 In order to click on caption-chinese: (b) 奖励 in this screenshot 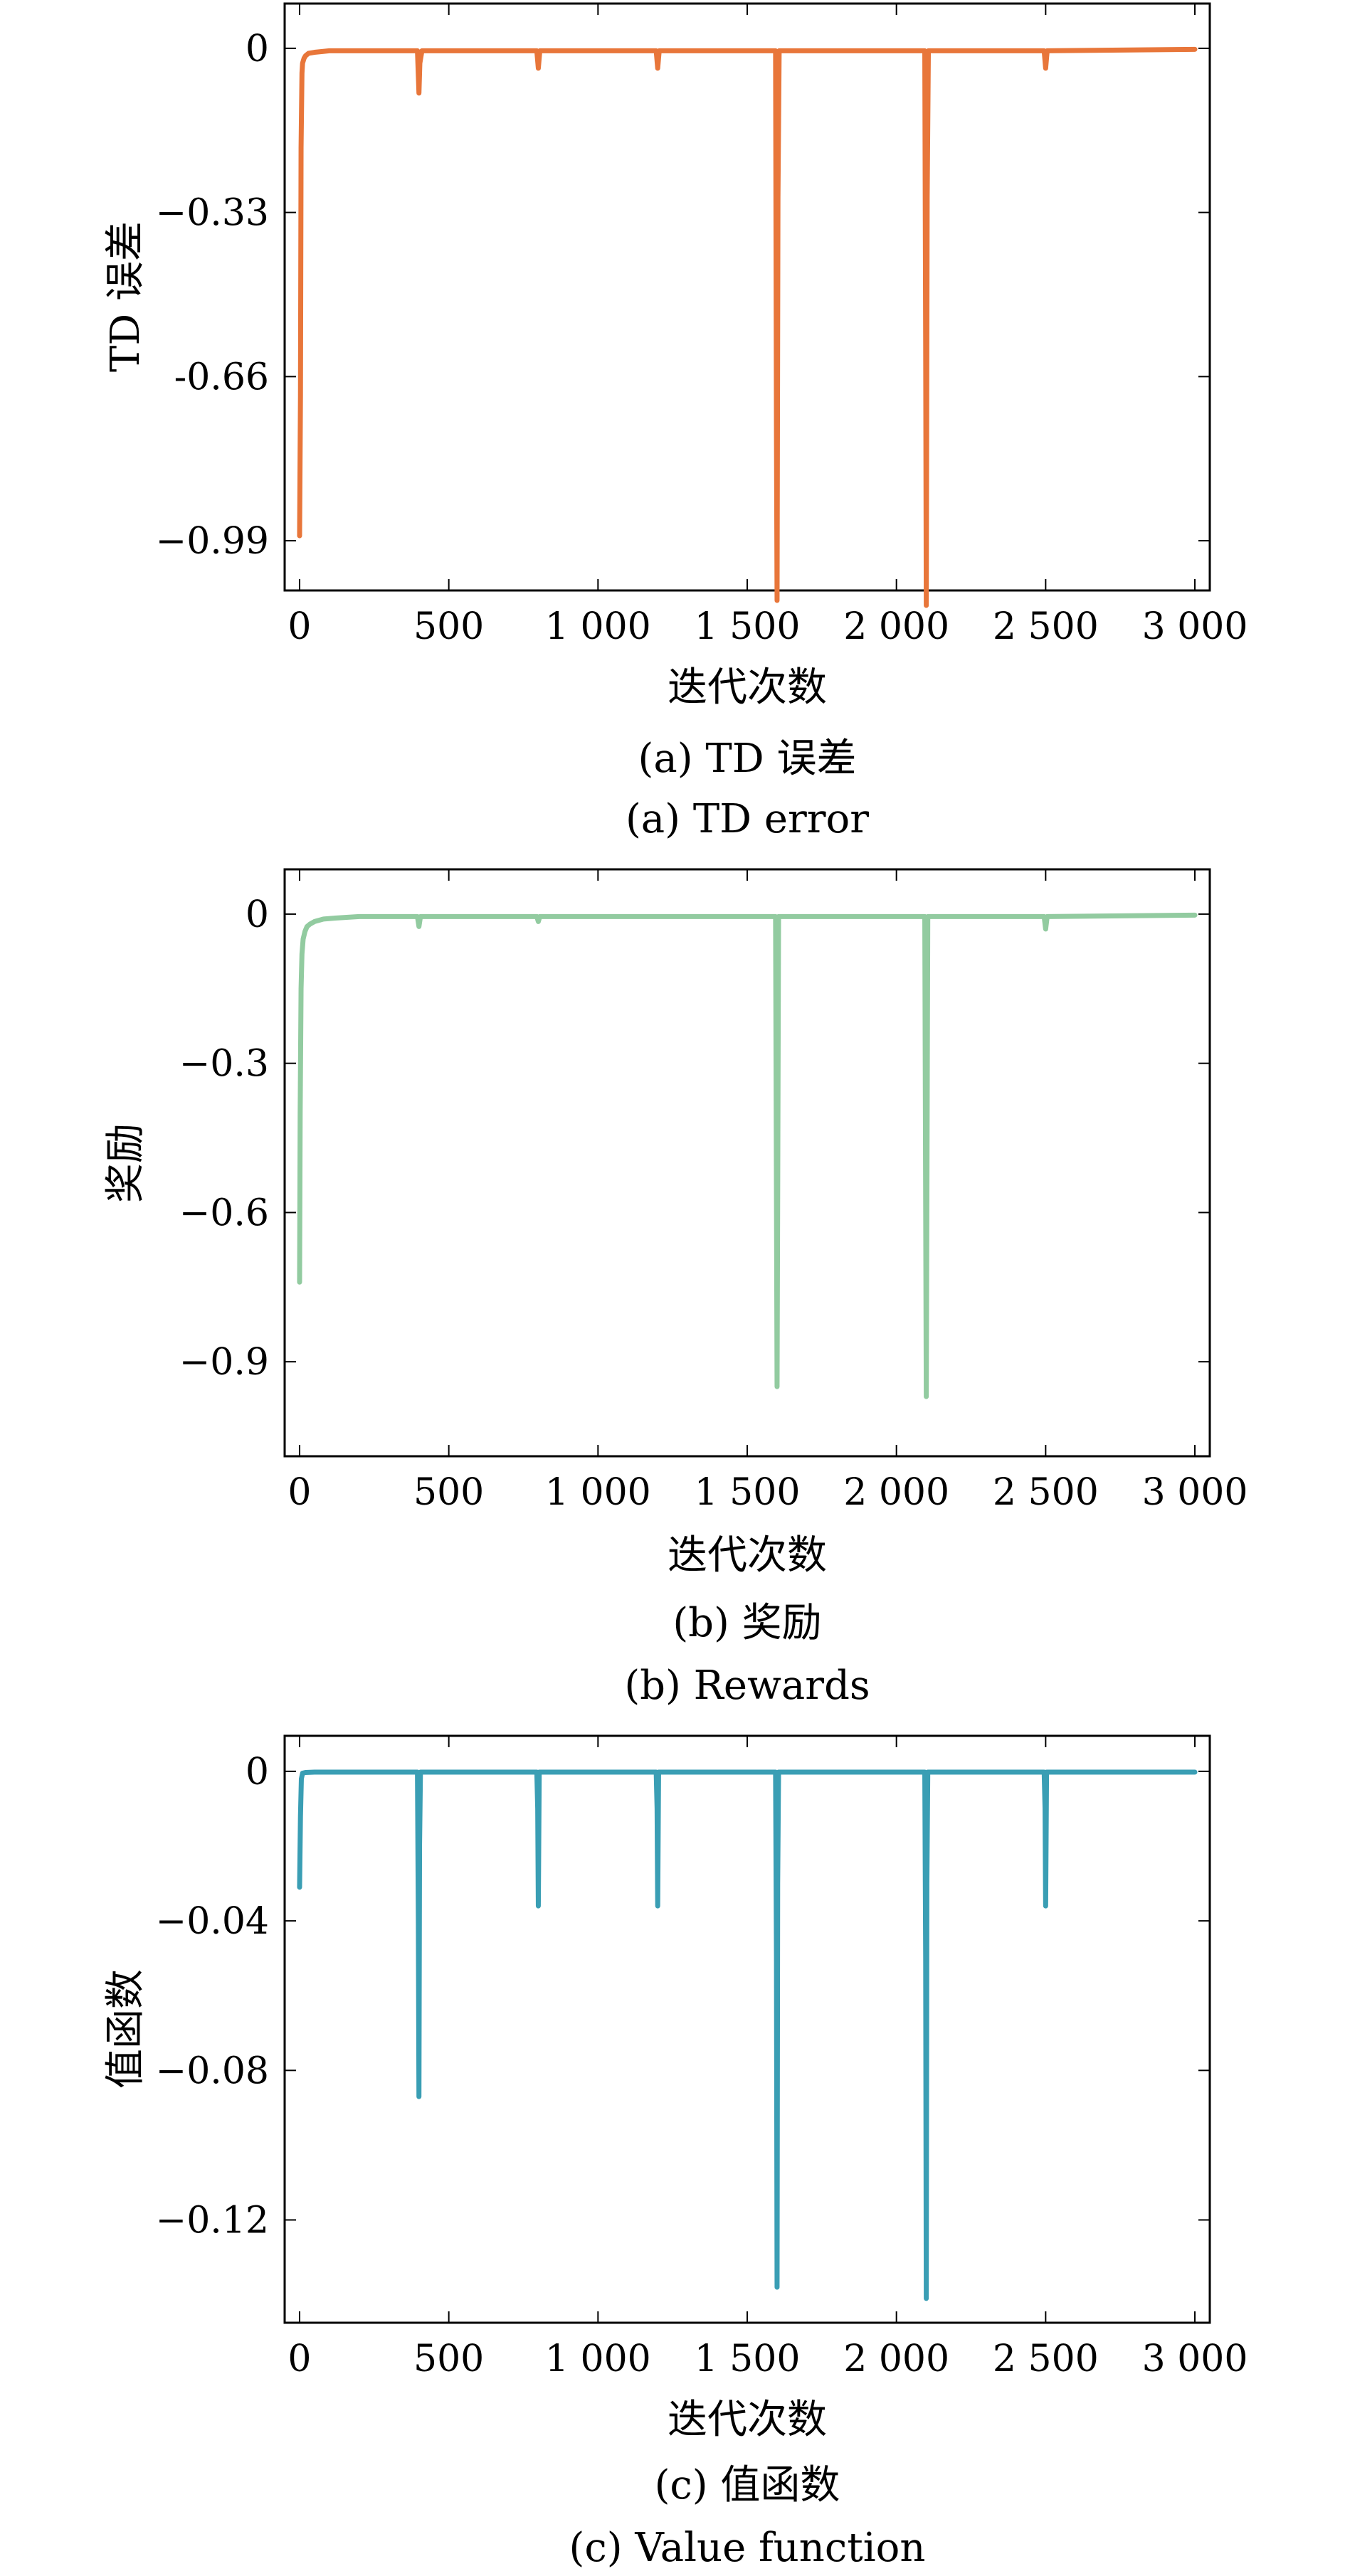, I will do `click(747, 1623)`.